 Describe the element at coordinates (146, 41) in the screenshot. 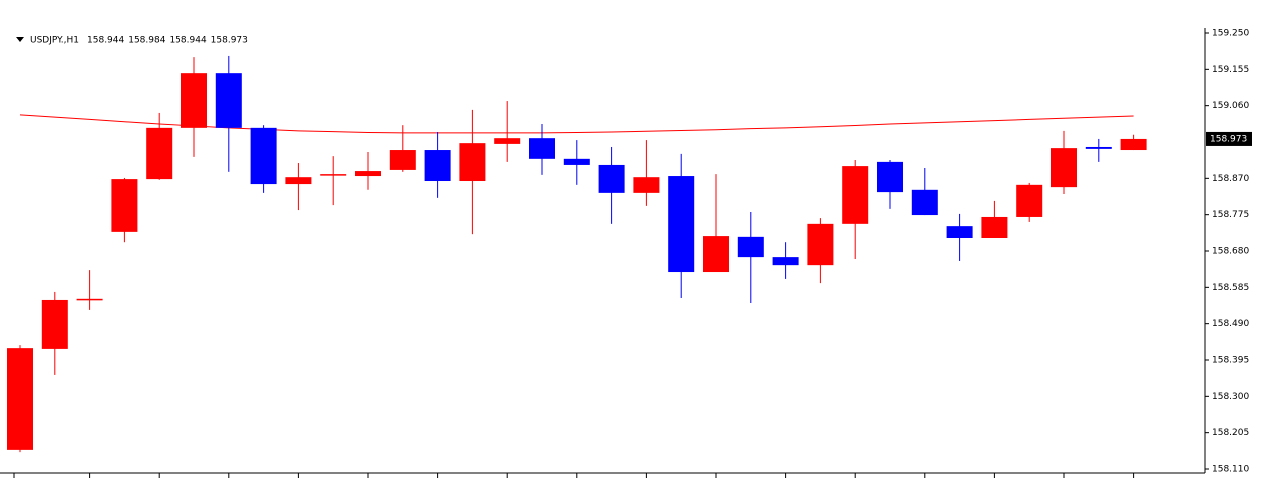

I see `header-value: 158.984` at that location.